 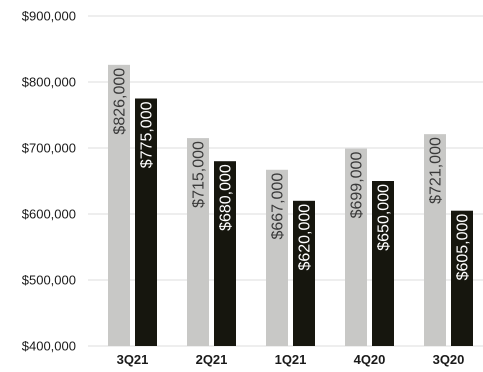 I want to click on y-tick-label: $600,000, so click(x=49, y=214).